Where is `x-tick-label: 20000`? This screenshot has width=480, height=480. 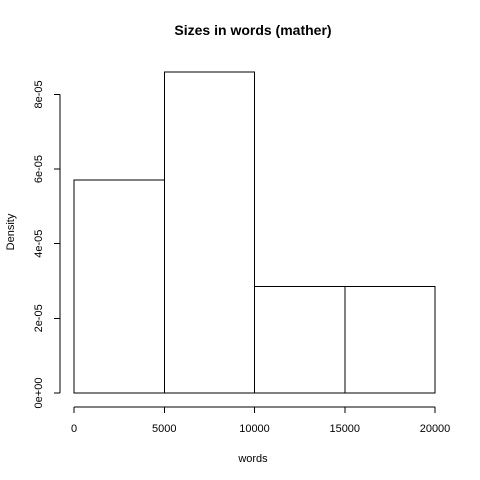
x-tick-label: 20000 is located at coordinates (435, 429).